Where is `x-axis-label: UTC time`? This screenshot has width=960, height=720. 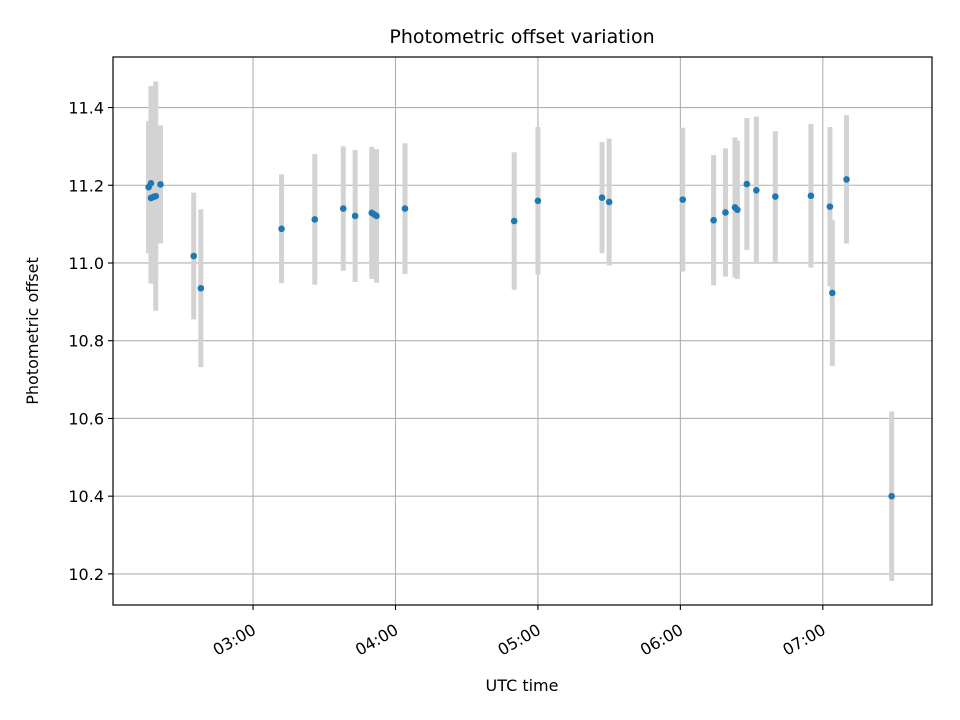 x-axis-label: UTC time is located at coordinates (522, 685).